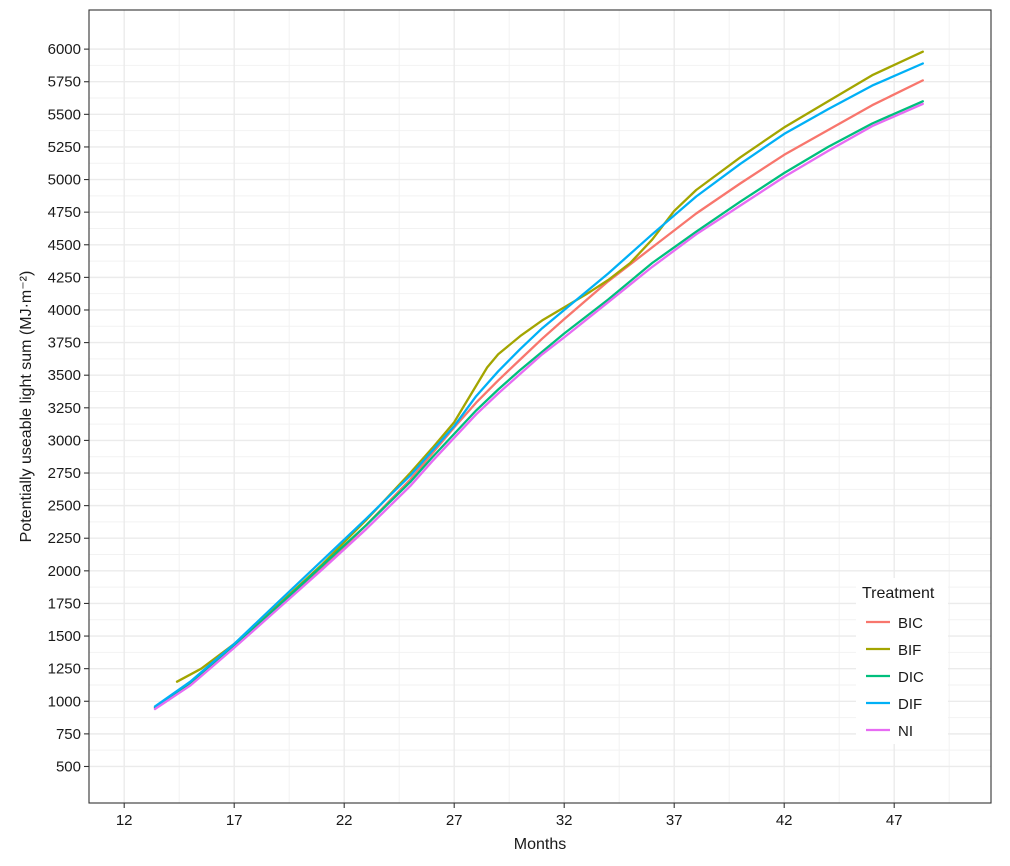 The image size is (1010, 866). I want to click on legend-label-bif: BIF, so click(909, 650).